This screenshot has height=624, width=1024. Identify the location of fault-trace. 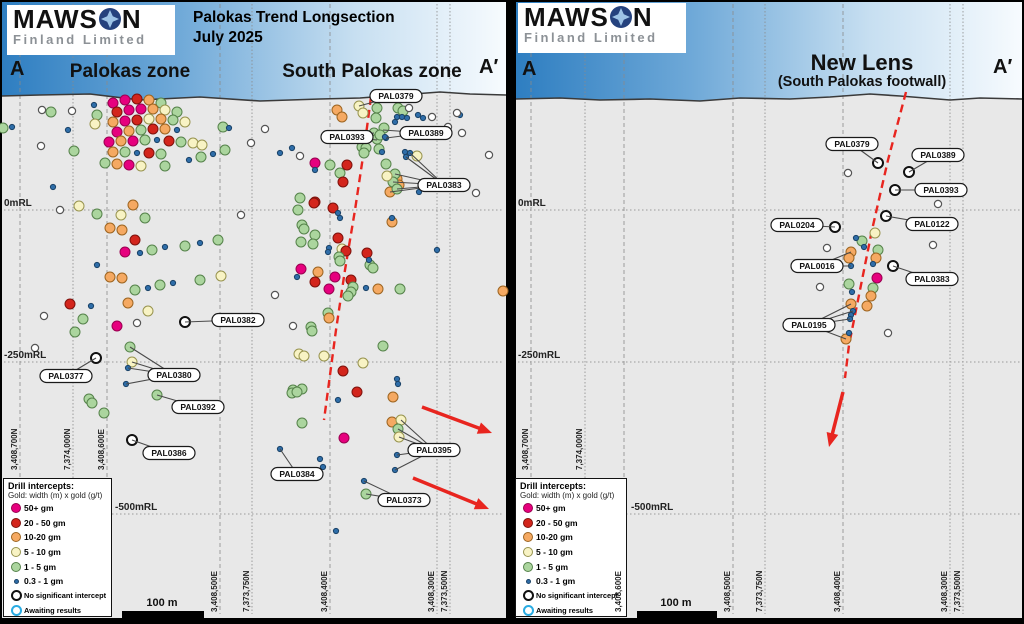
(875, 235).